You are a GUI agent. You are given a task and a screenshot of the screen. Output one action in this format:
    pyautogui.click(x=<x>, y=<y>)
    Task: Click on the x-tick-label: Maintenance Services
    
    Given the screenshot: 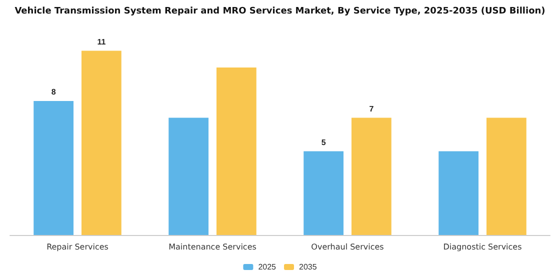 What is the action you would take?
    pyautogui.click(x=212, y=247)
    